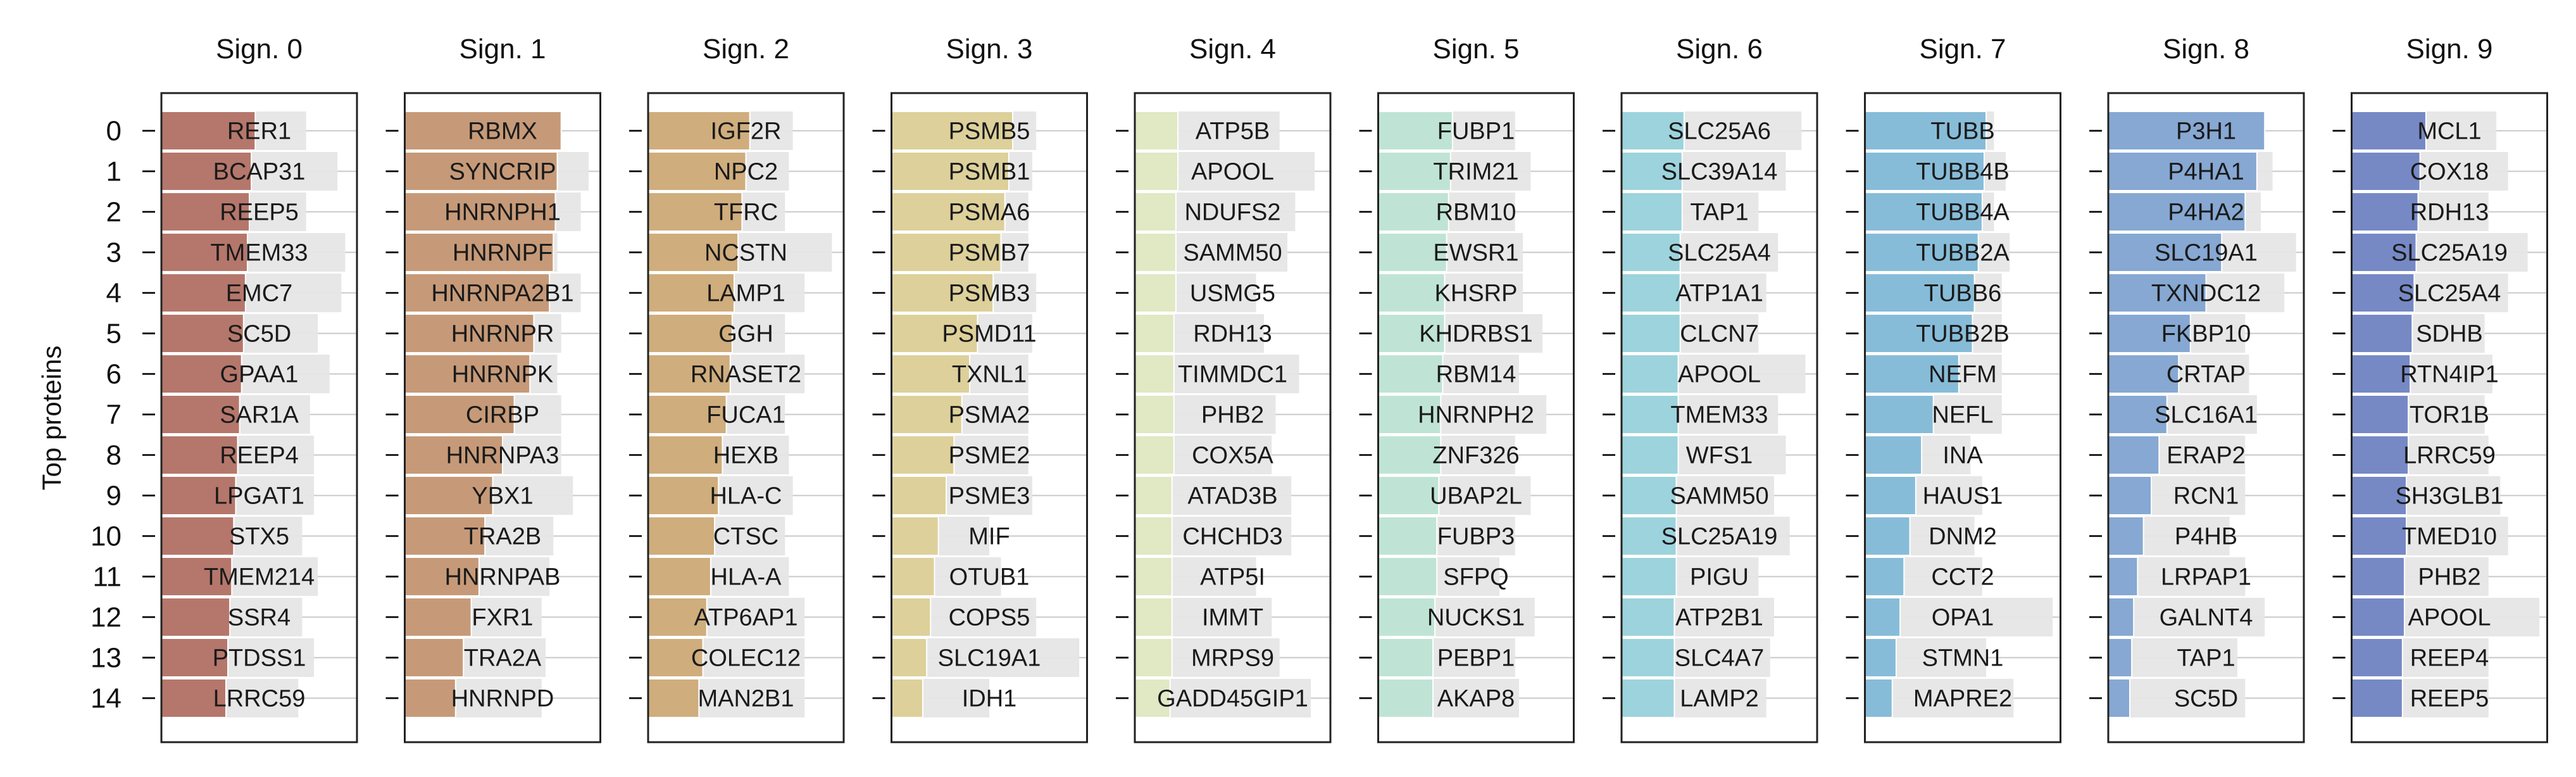 The height and width of the screenshot is (777, 2576). Describe the element at coordinates (1720, 658) in the screenshot. I see `protein-label: SLC4A7` at that location.